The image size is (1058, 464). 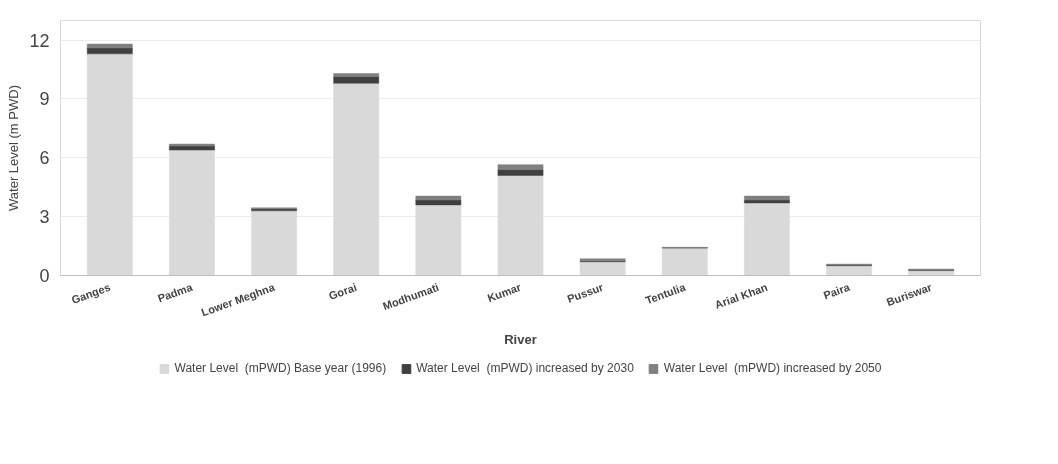 What do you see at coordinates (836, 291) in the screenshot?
I see `x-tick-label: Paira` at bounding box center [836, 291].